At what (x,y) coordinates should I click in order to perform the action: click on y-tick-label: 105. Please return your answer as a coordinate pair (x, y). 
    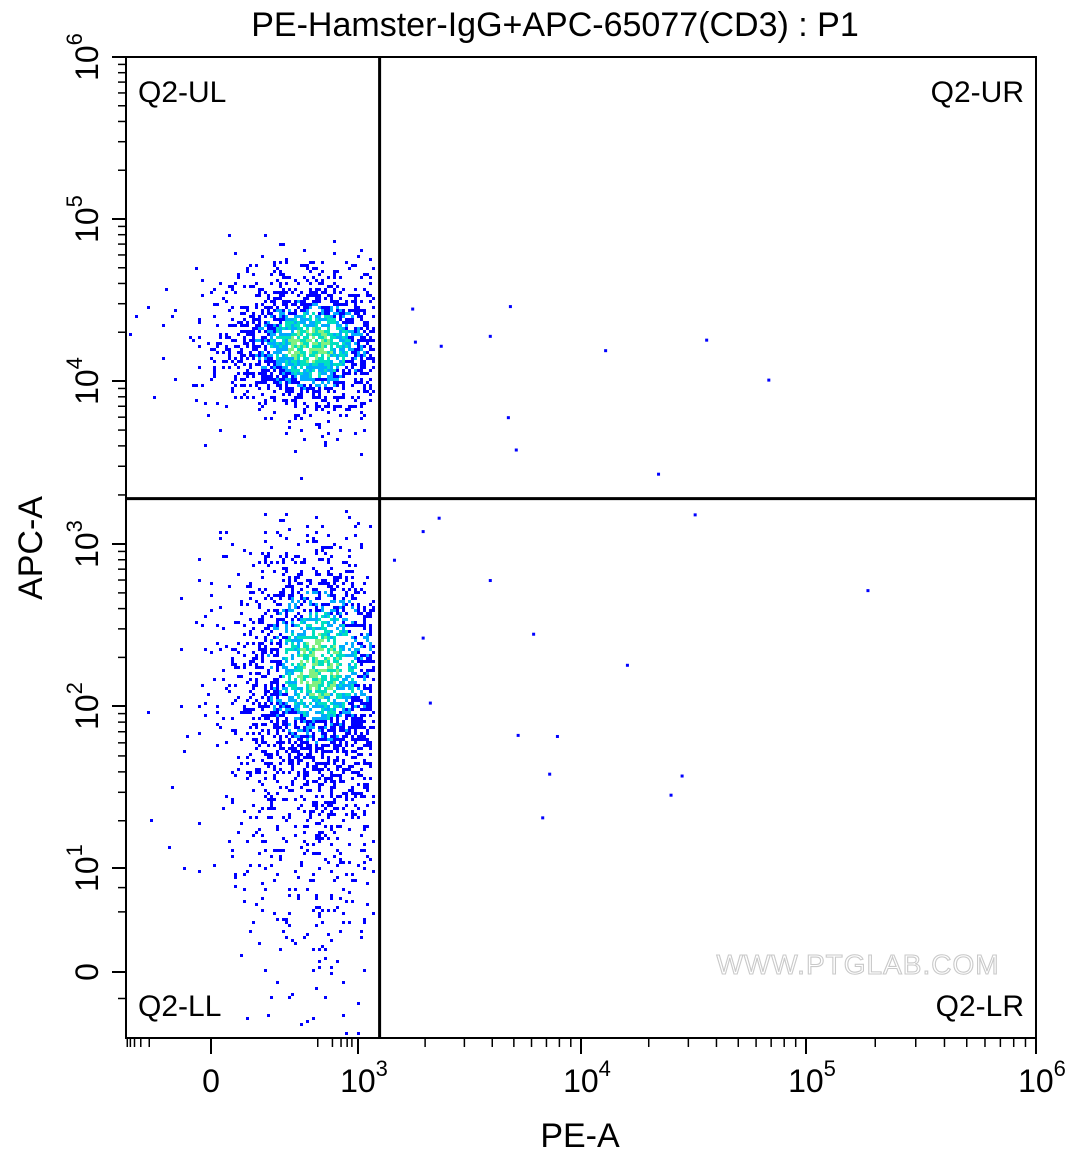
    Looking at the image, I should click on (83, 219).